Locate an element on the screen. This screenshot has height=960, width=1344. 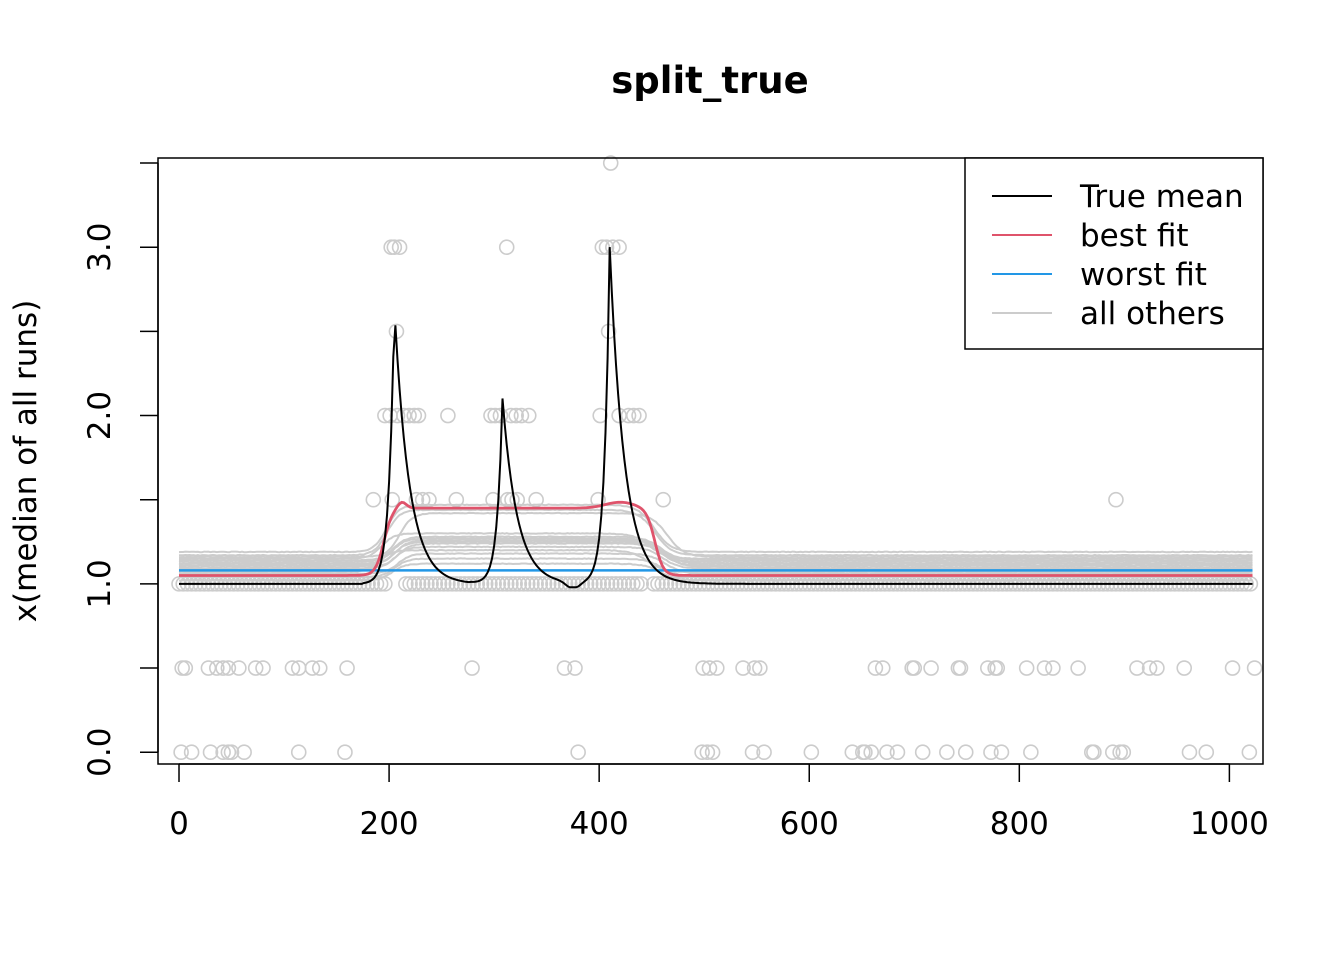
y-axis-label: x(median of all runs) is located at coordinates (26, 461).